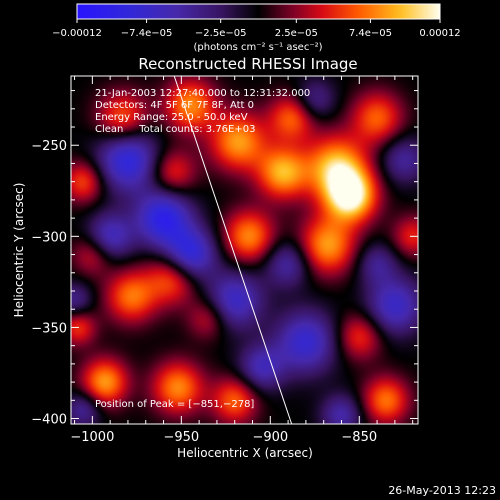  I want to click on colorbar-tick-label: −2.5e−05, so click(221, 33).